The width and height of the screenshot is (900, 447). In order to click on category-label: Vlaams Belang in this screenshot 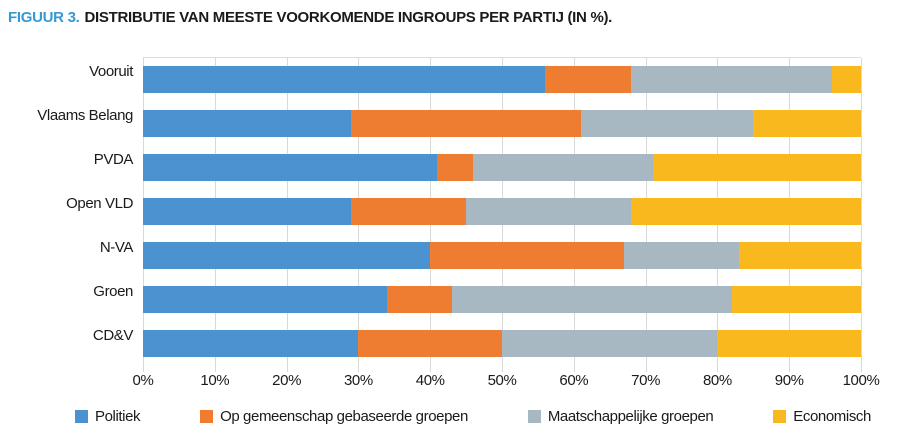, I will do `click(85, 115)`.